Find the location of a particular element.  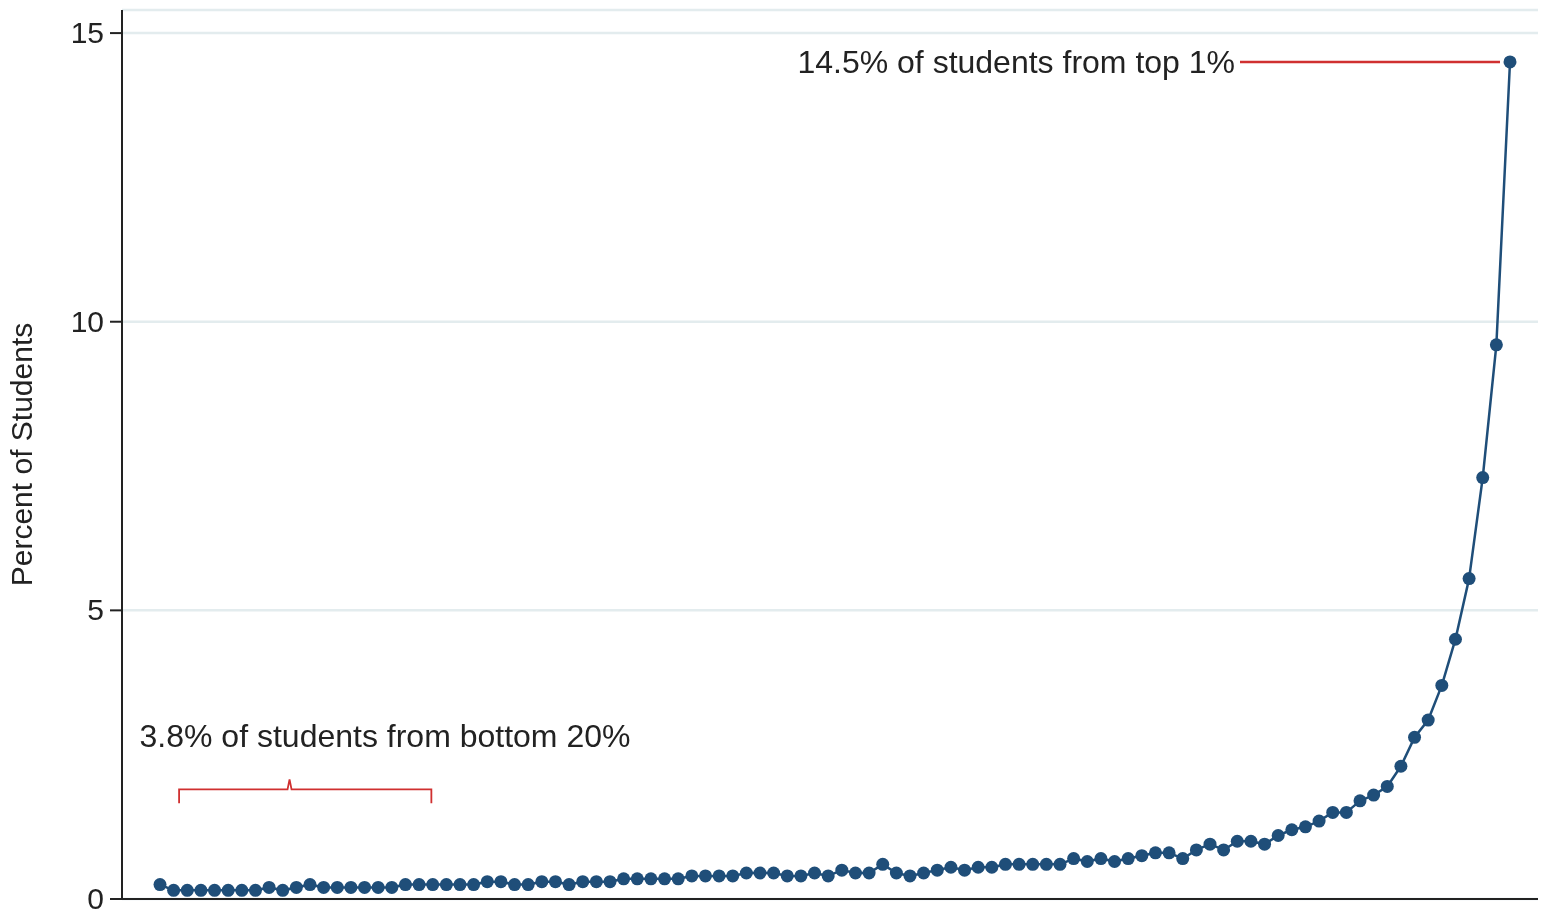

y-tick-label: 10 is located at coordinates (87, 321).